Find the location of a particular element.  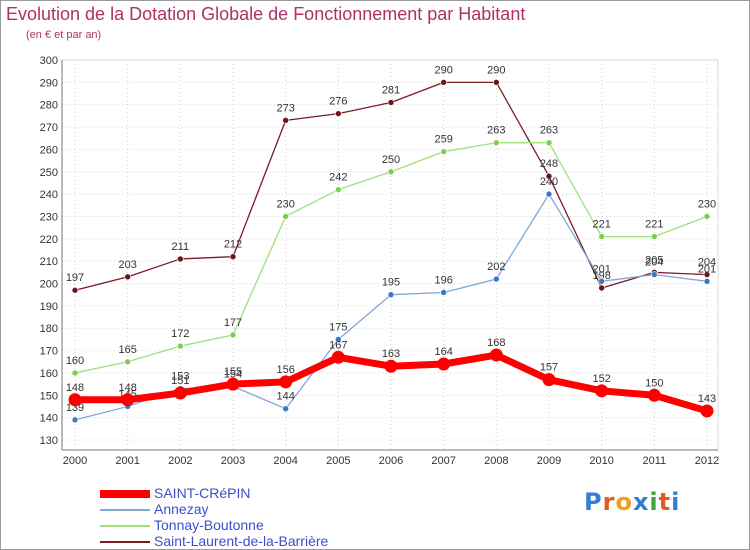

logo-letter: i is located at coordinates (676, 502).